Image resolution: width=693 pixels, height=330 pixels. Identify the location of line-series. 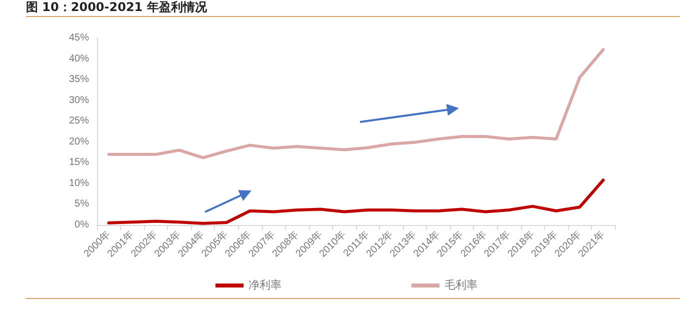
(356, 201).